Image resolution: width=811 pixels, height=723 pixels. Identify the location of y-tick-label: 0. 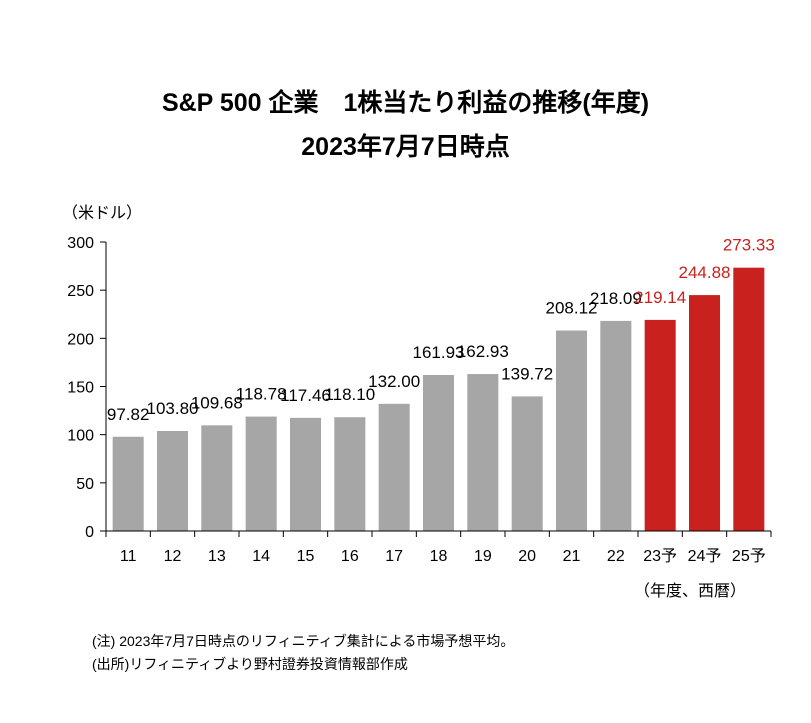
(89, 532).